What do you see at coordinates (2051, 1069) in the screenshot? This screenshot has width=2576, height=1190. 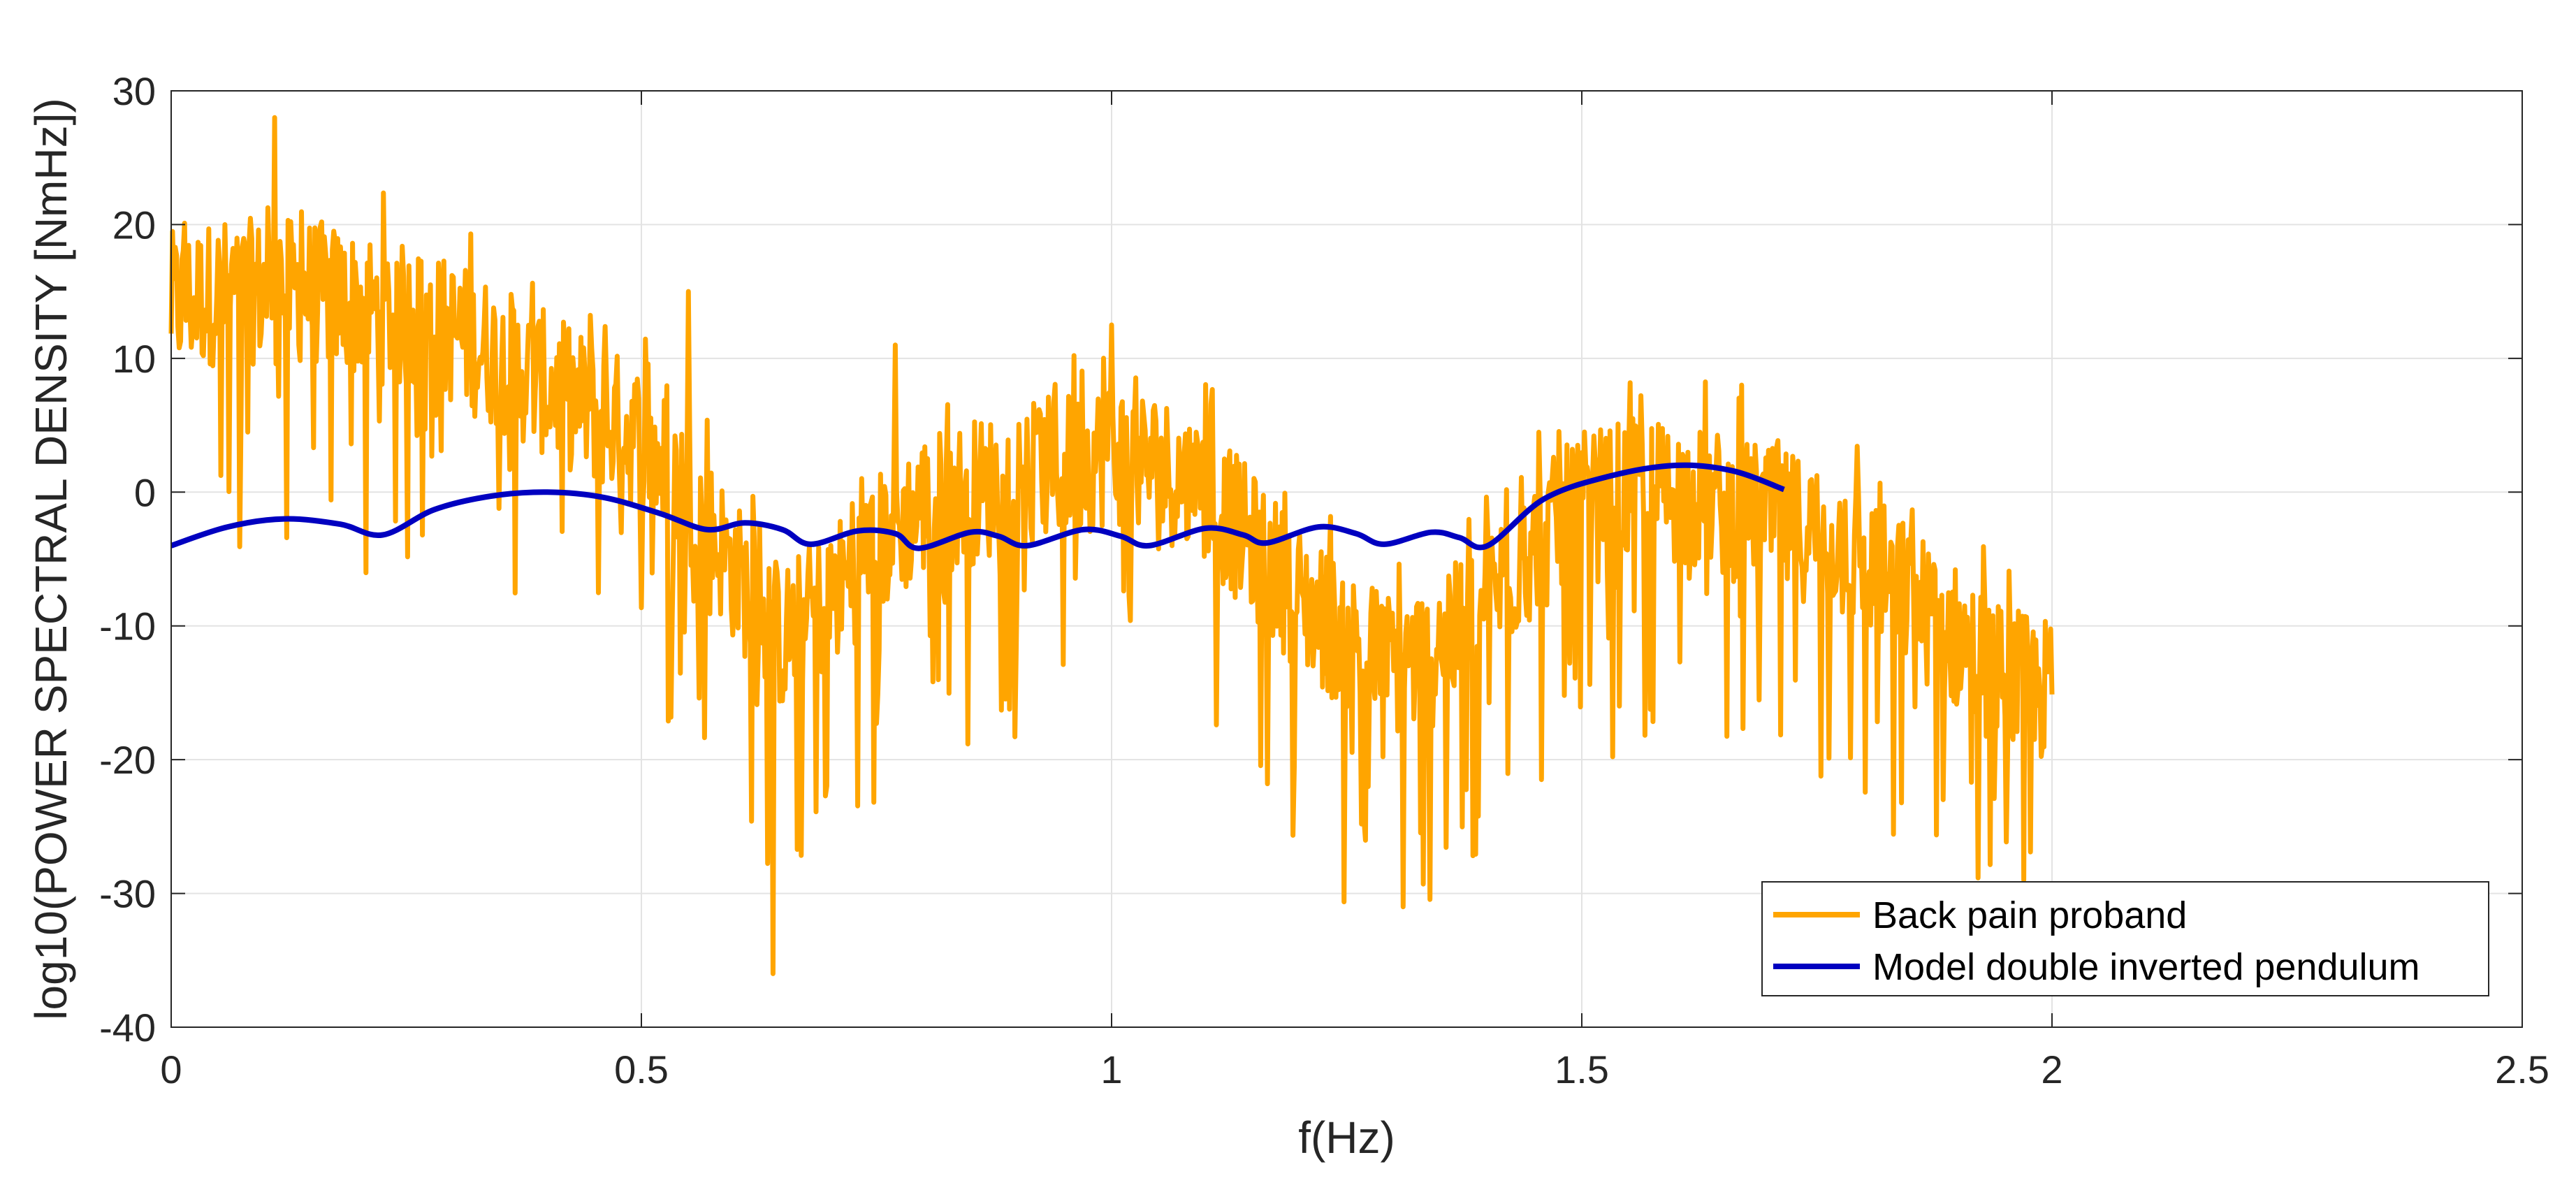 I see `x-tick-label: 2` at bounding box center [2051, 1069].